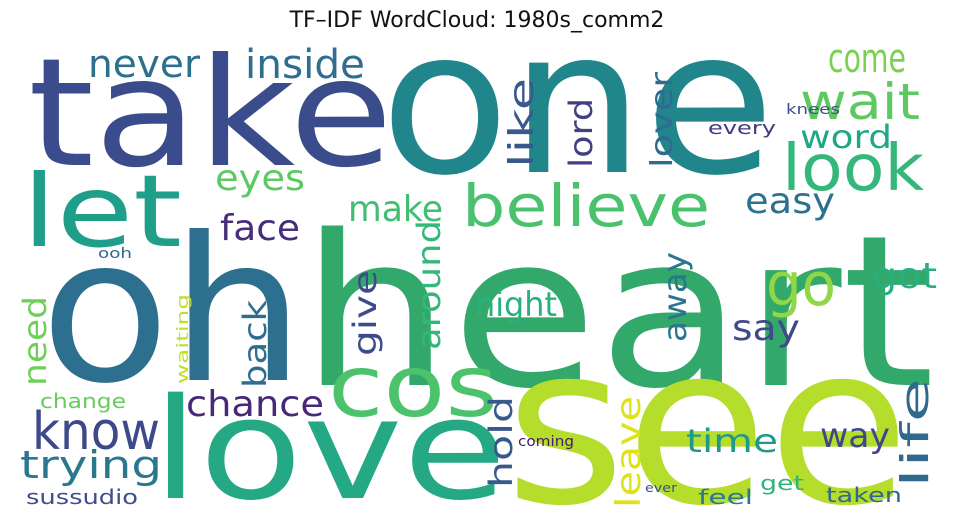  Describe the element at coordinates (172, 311) in the screenshot. I see `word-oh: oh` at that location.